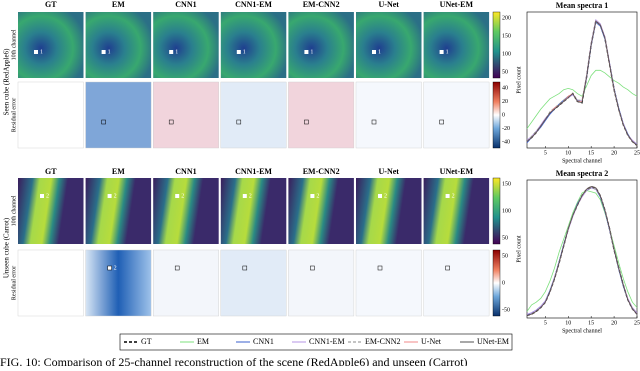 Image resolution: width=640 pixels, height=371 pixels. Describe the element at coordinates (506, 18) in the screenshot. I see `colorbar-tick-label: 200` at that location.